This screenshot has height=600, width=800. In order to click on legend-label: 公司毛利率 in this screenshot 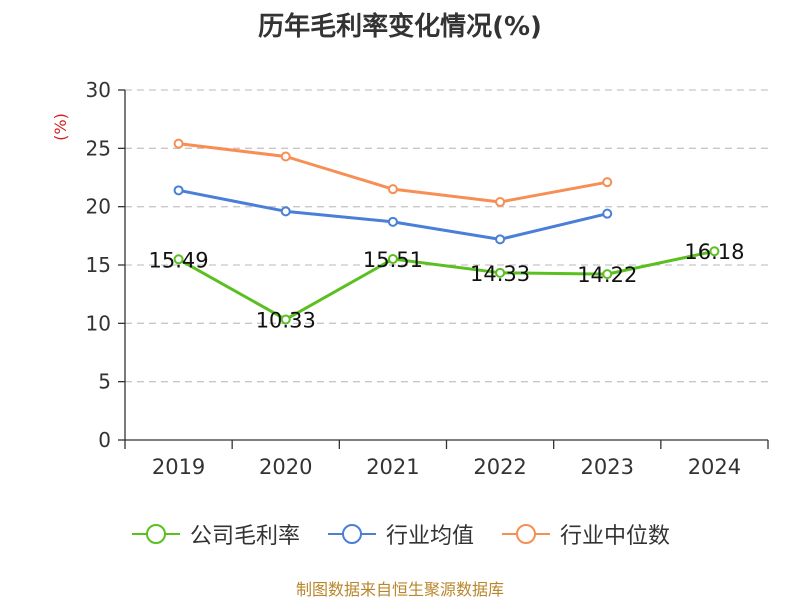, I will do `click(244, 536)`.